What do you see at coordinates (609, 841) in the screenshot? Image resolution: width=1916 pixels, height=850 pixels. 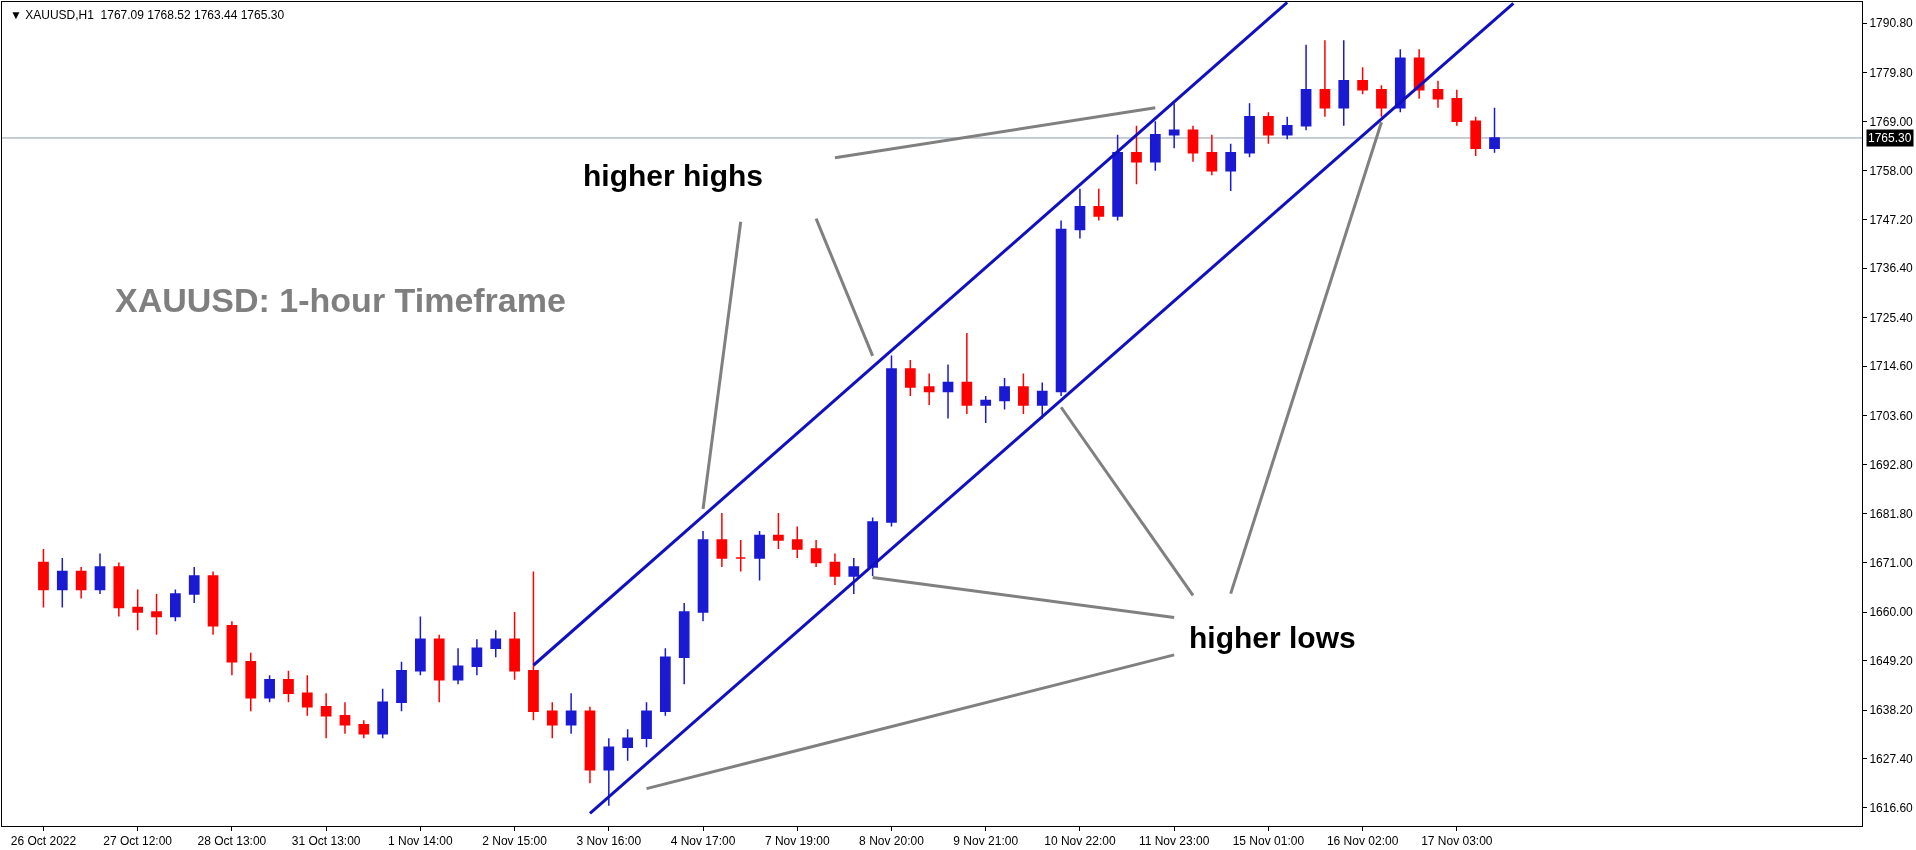 I see `x-tick-label: 3 Nov 16:00` at bounding box center [609, 841].